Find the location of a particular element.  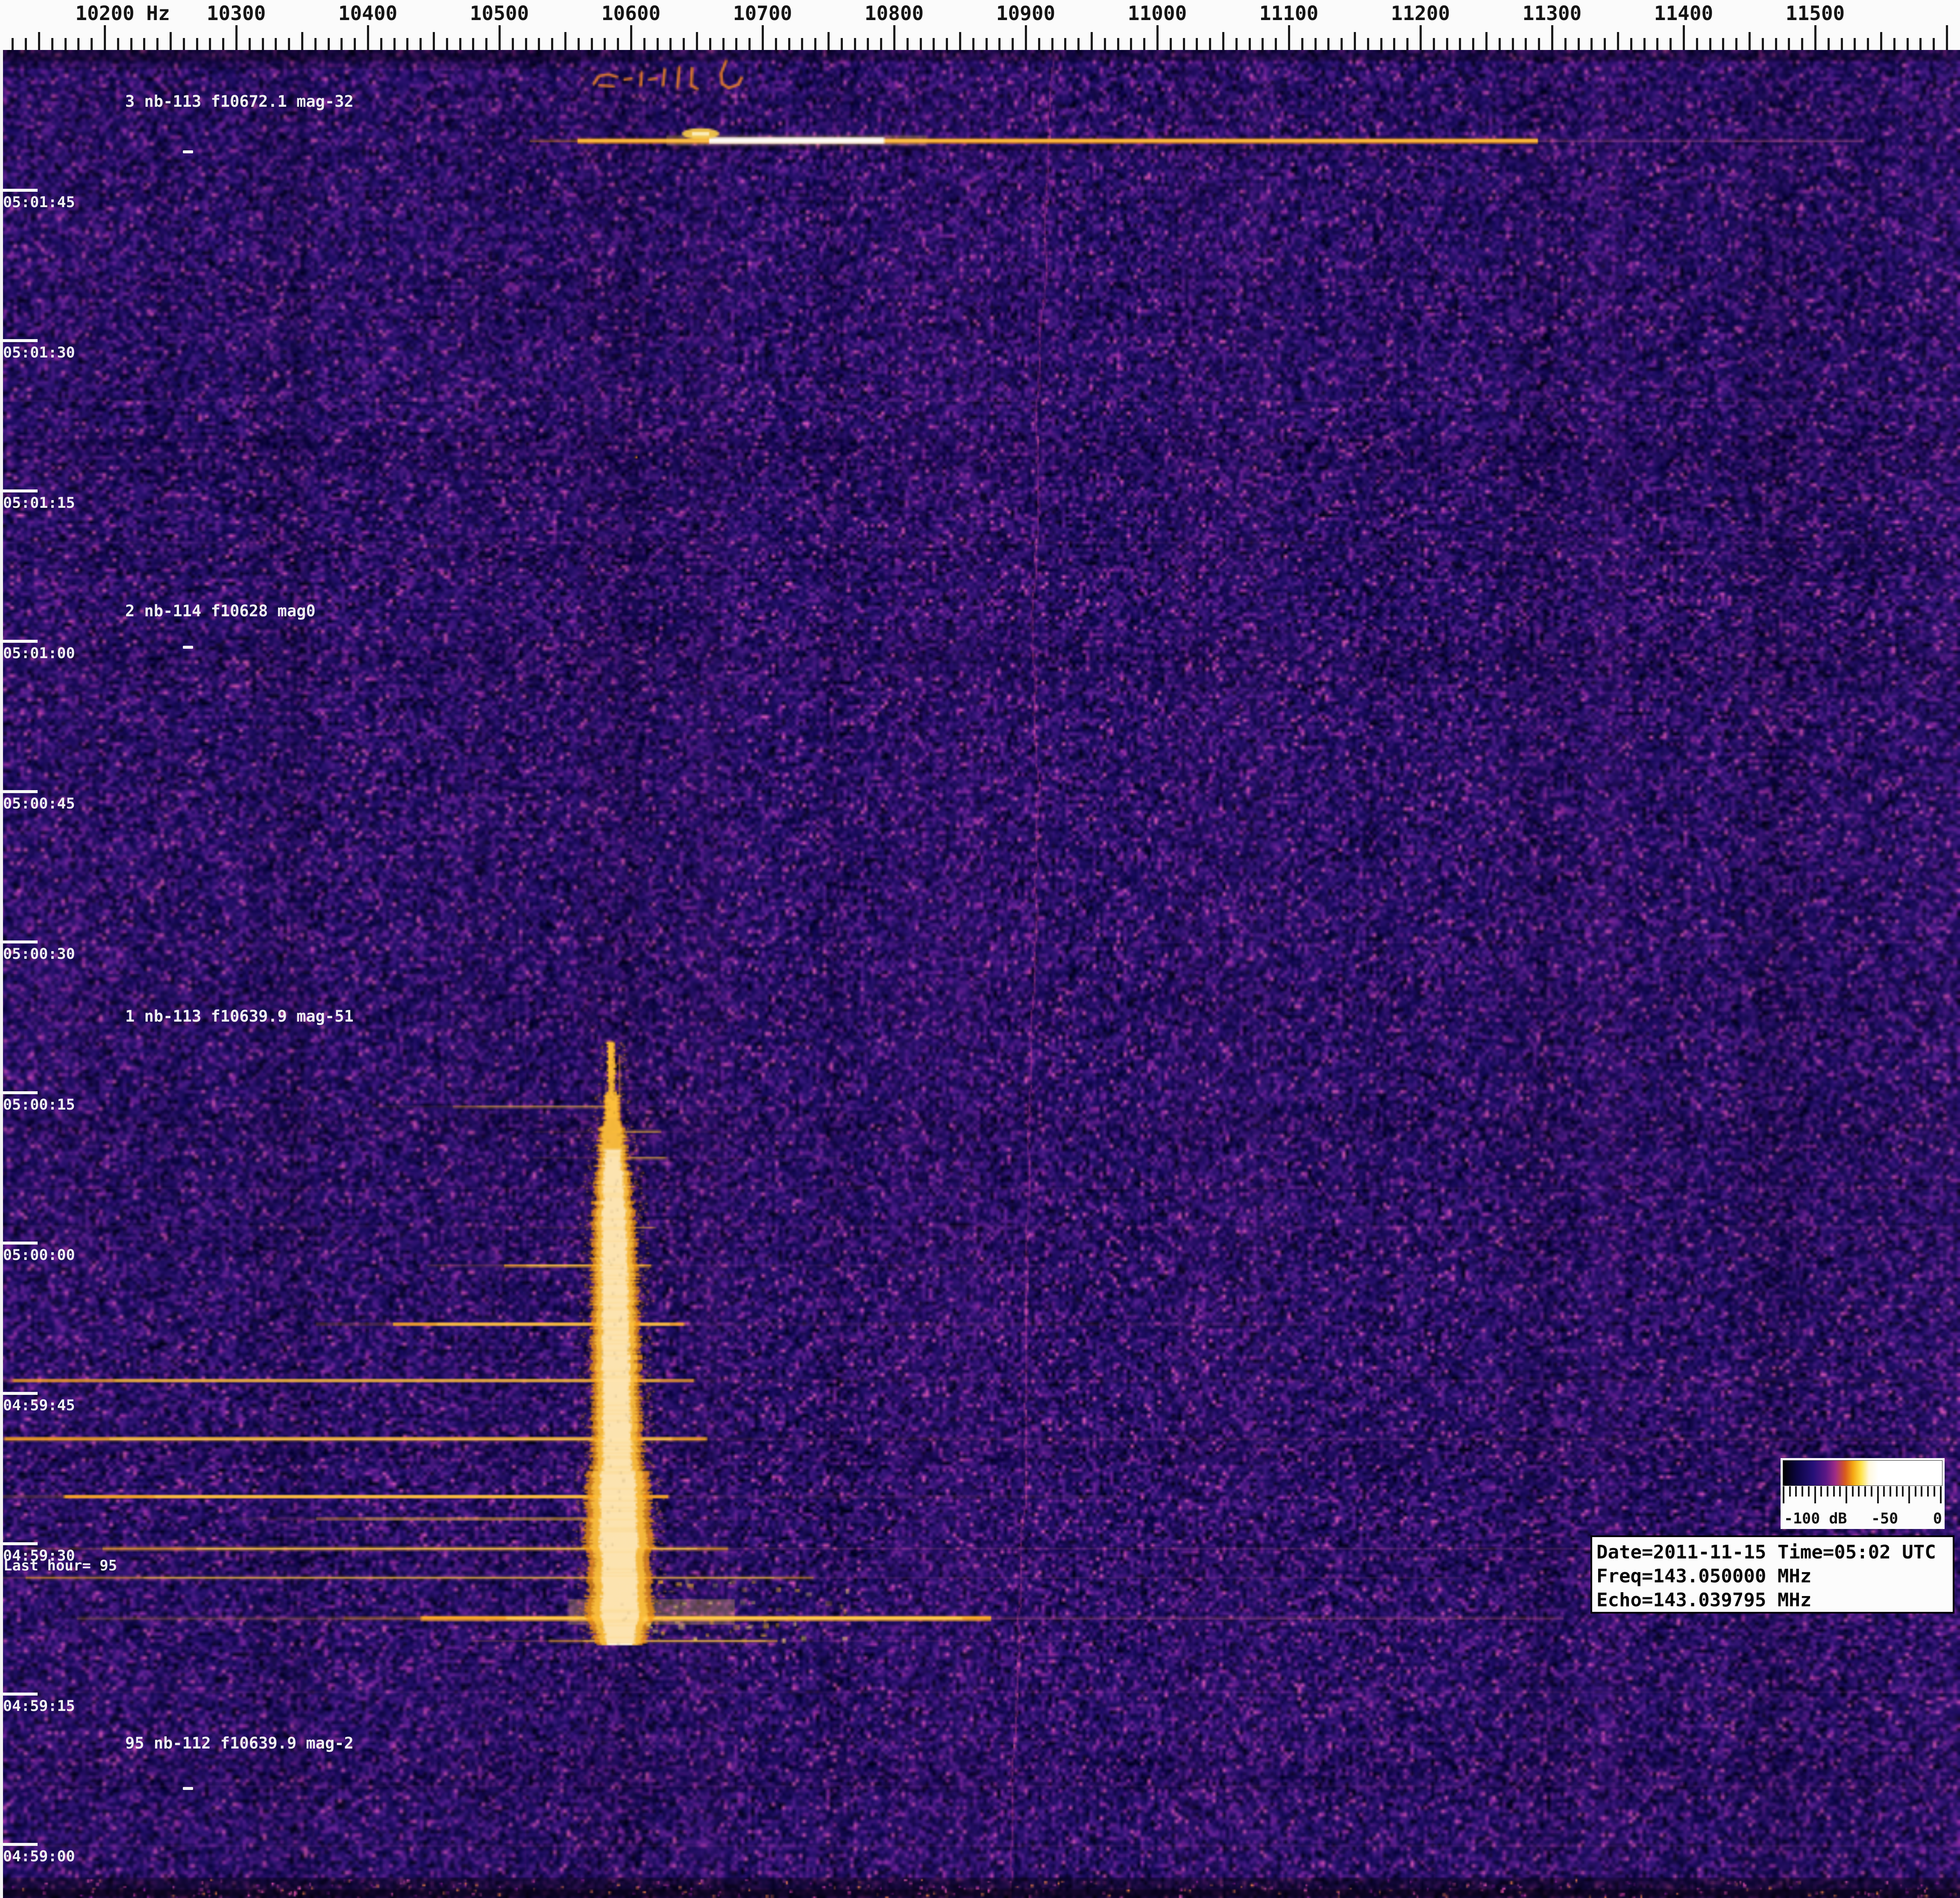

time-label: 05:01:30 is located at coordinates (39, 353).